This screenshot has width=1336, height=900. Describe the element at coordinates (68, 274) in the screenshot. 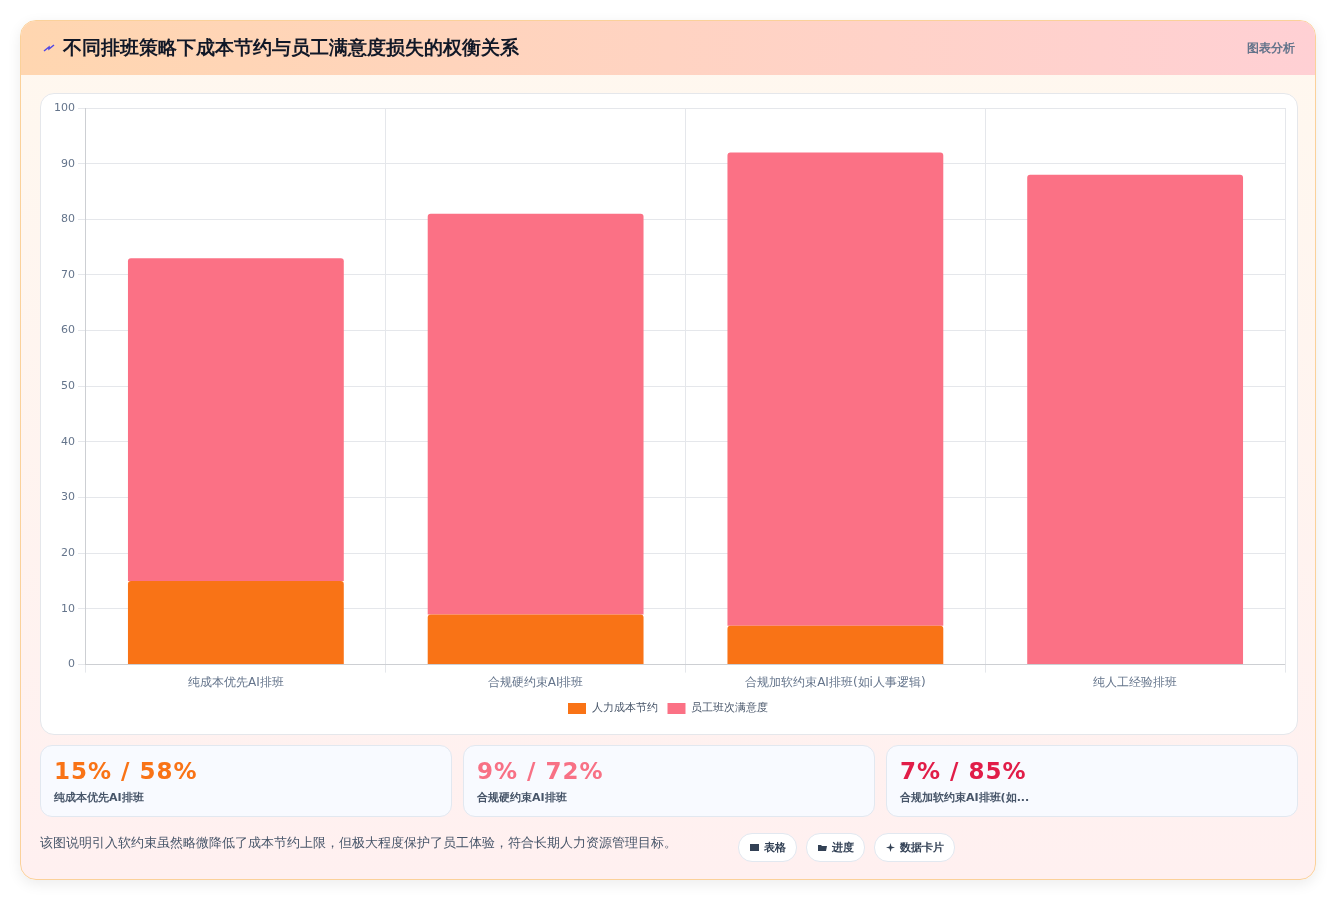

I see `y-tick-label: 70` at that location.